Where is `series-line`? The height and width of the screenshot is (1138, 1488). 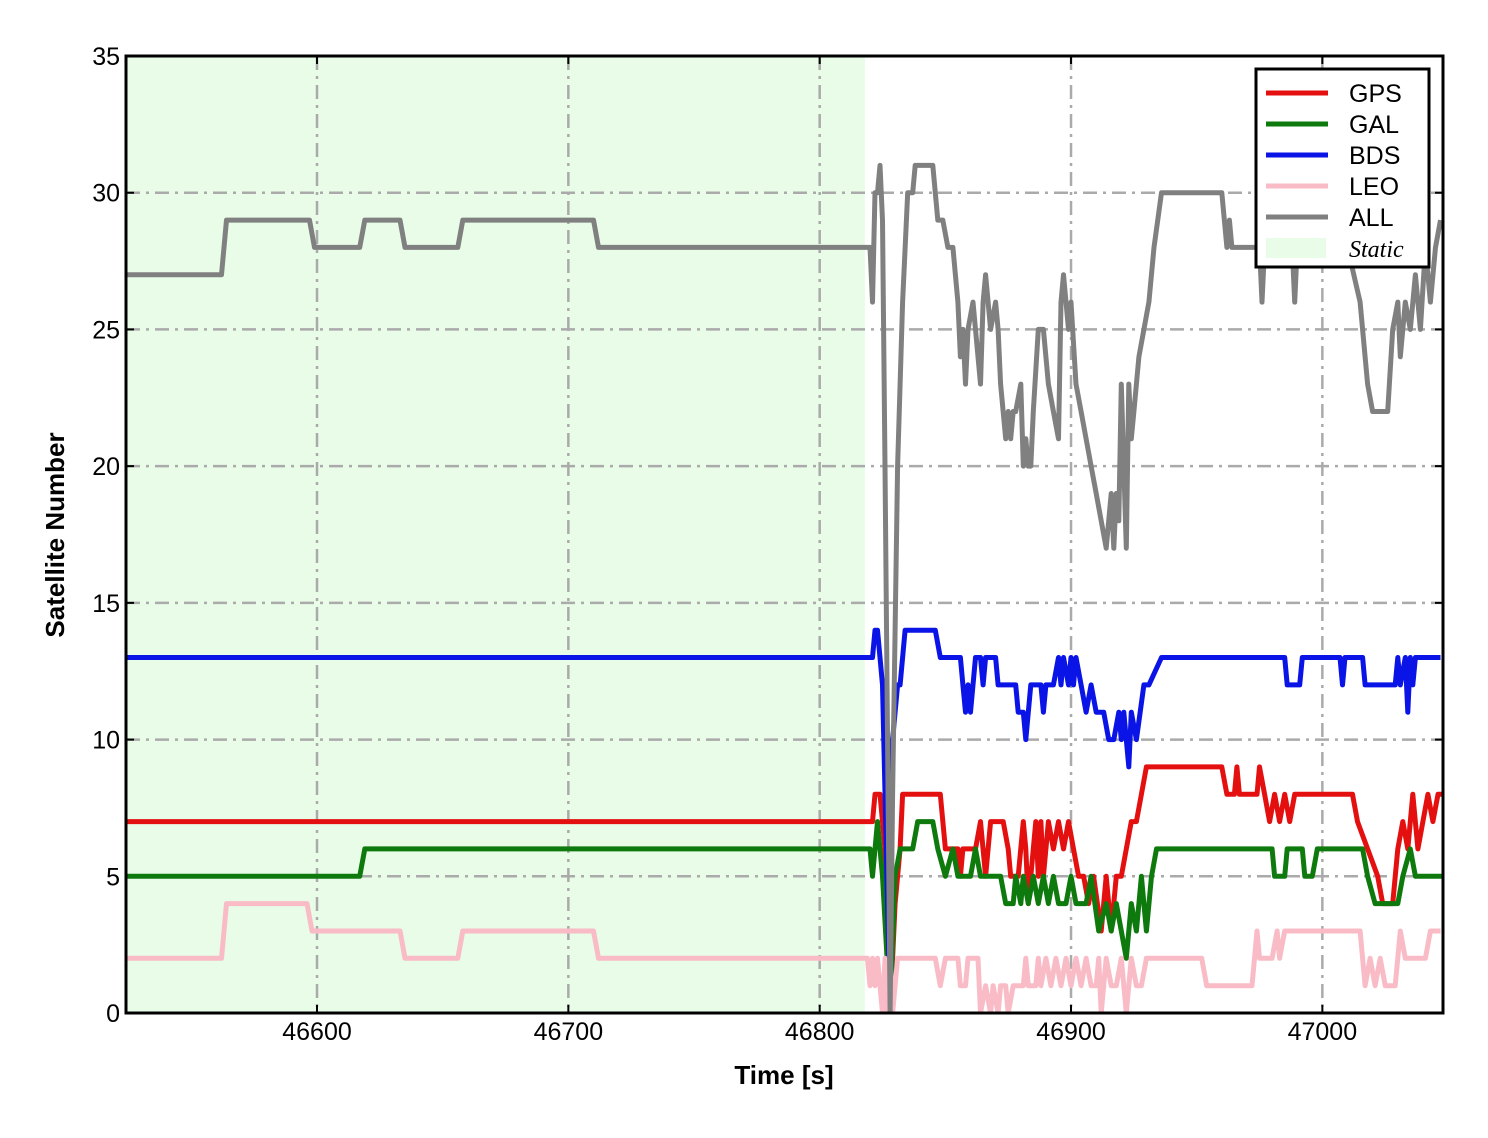
series-line is located at coordinates (783, 957).